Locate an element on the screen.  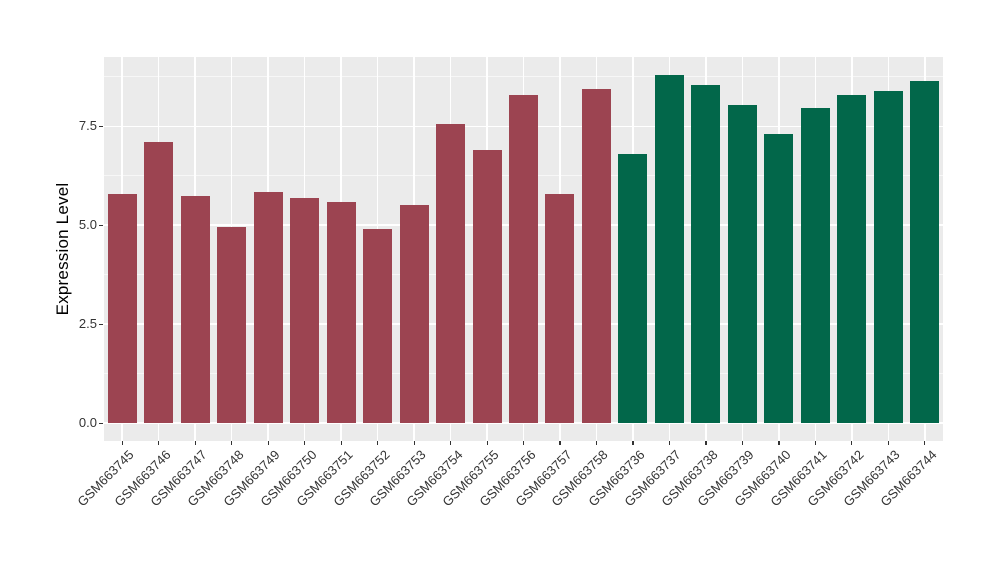
bar-GSM663750 is located at coordinates (305, 310).